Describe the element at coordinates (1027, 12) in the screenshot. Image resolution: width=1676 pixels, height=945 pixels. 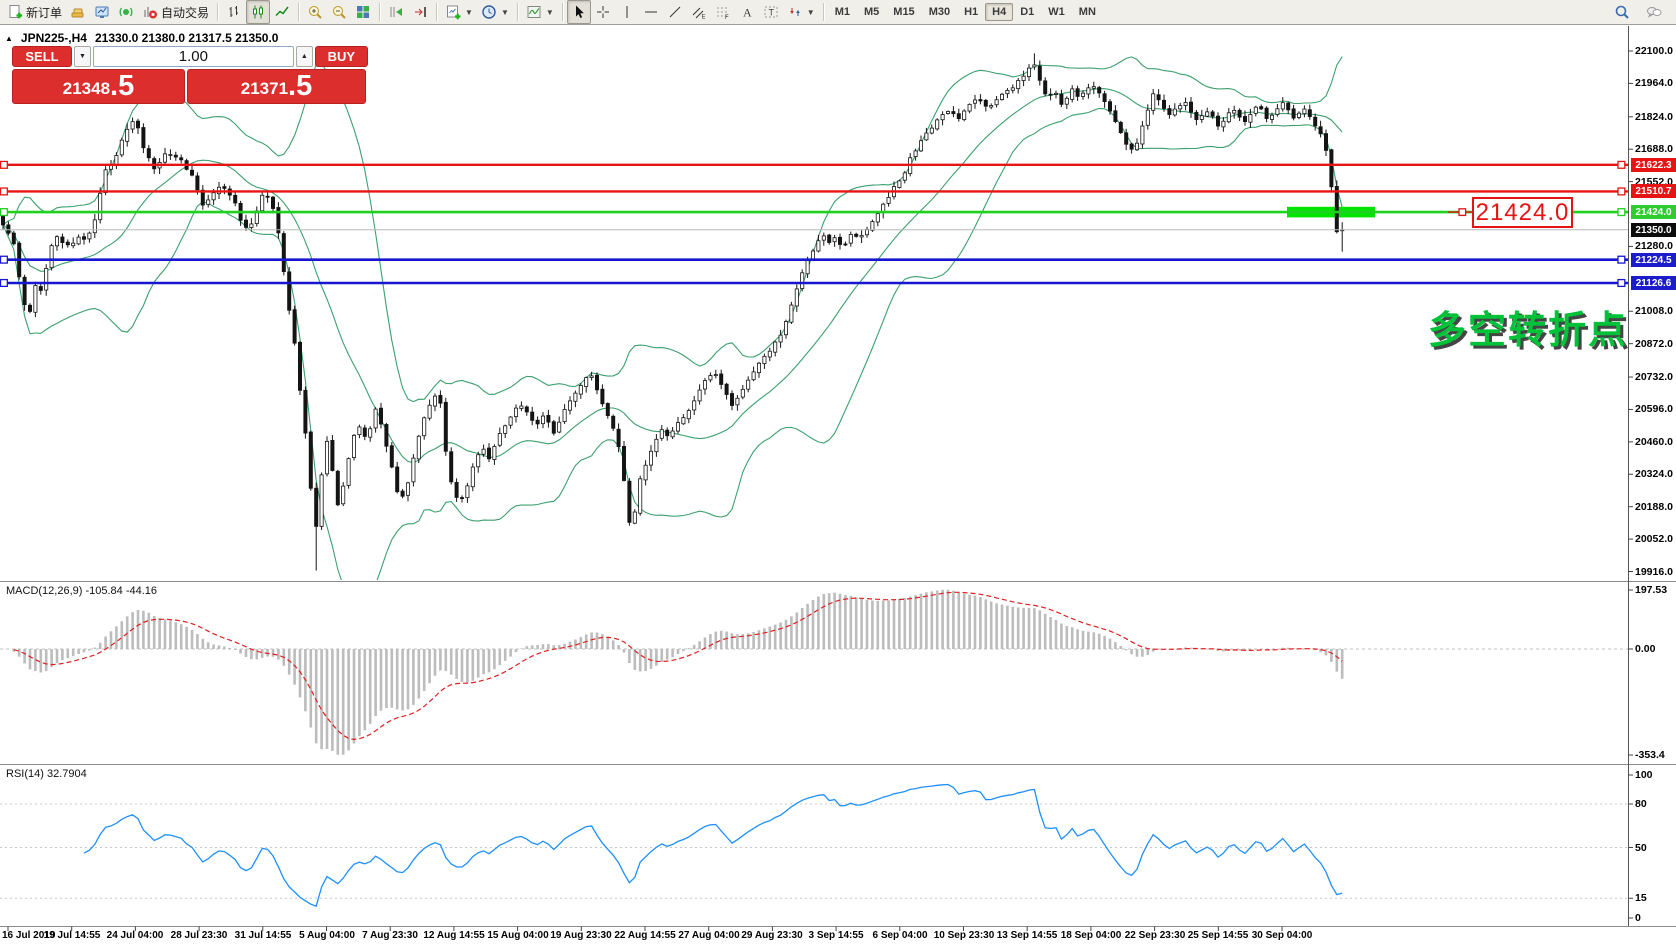
I see `timeframe-D1-button: D1` at that location.